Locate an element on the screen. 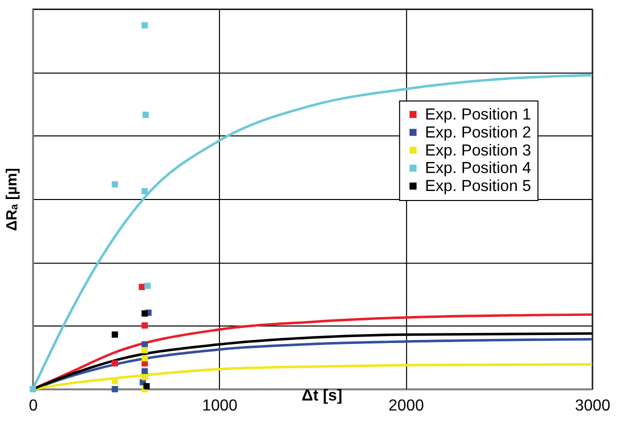  legend-label: Exp. Position 3 is located at coordinates (478, 151).